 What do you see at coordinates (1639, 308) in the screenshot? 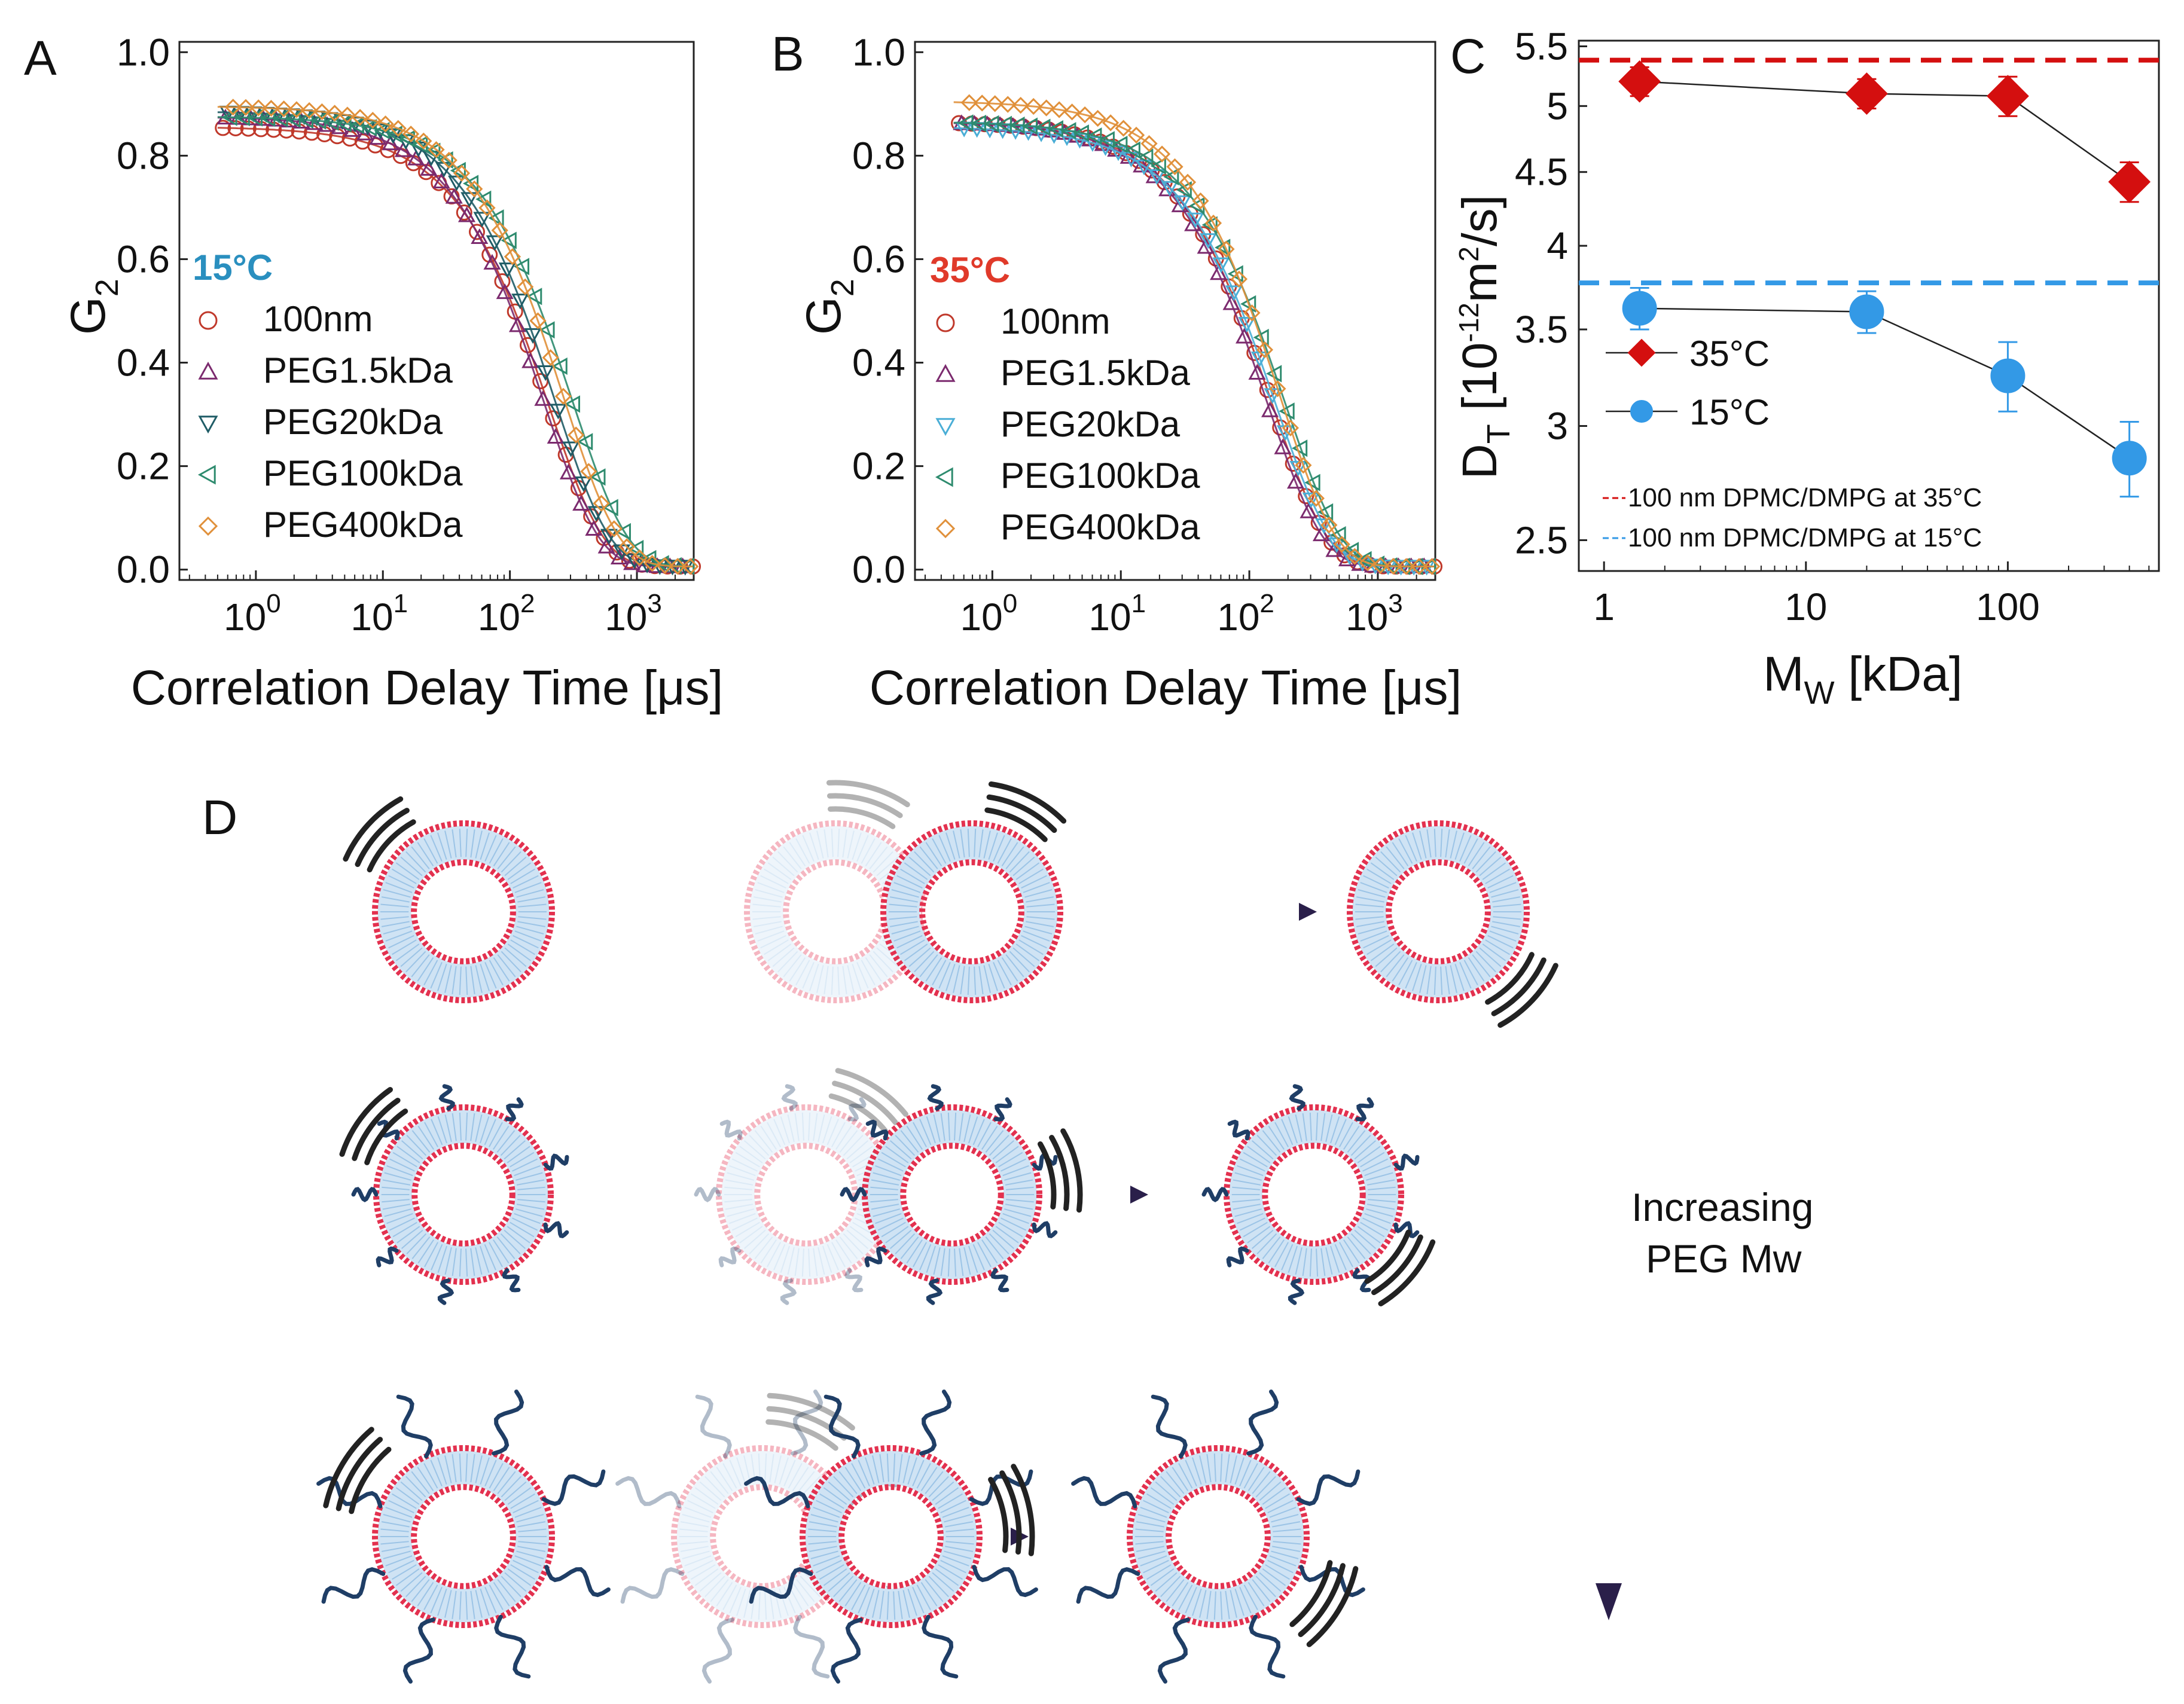
I see `data-point-15°C` at bounding box center [1639, 308].